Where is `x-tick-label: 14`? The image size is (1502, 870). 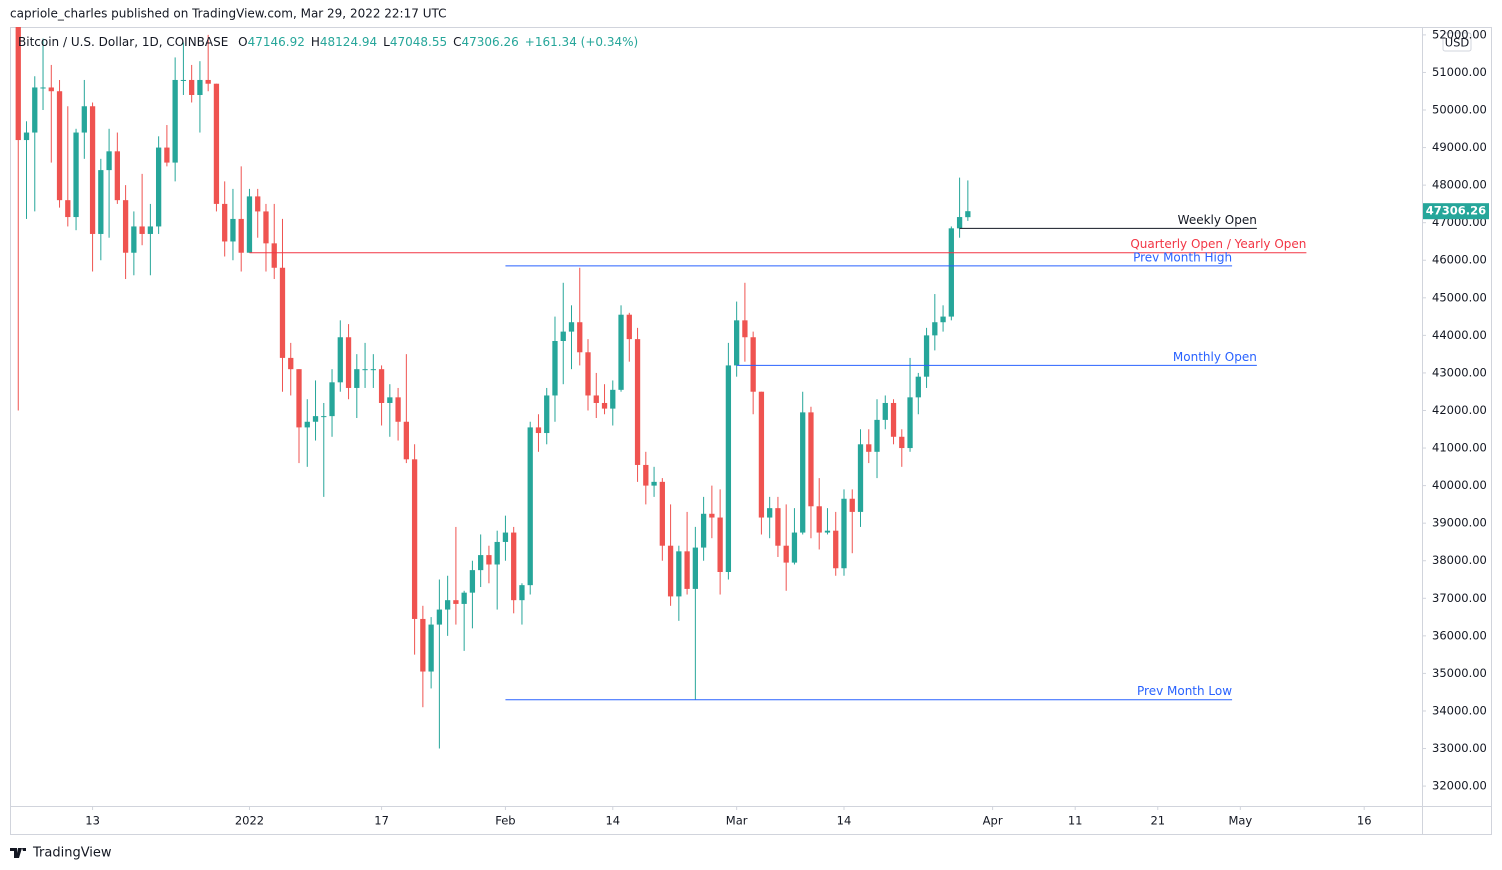 x-tick-label: 14 is located at coordinates (844, 821).